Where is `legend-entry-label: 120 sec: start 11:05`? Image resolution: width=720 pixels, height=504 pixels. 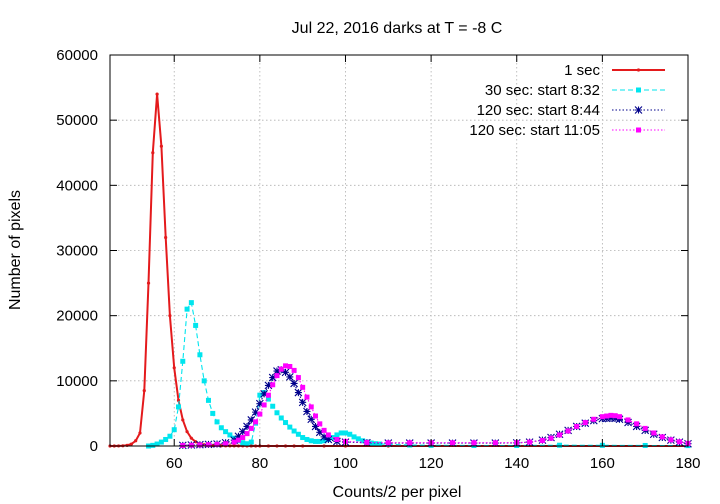
legend-entry-label: 120 sec: start 11:05 is located at coordinates (534, 130).